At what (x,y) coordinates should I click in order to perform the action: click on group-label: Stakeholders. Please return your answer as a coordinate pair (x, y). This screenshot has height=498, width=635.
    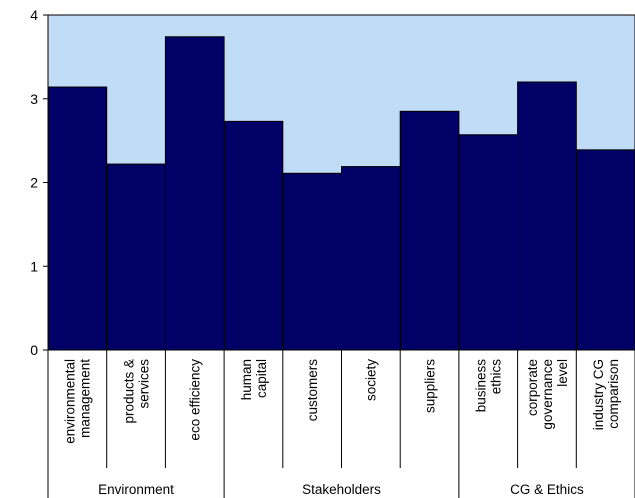
    Looking at the image, I should click on (341, 489).